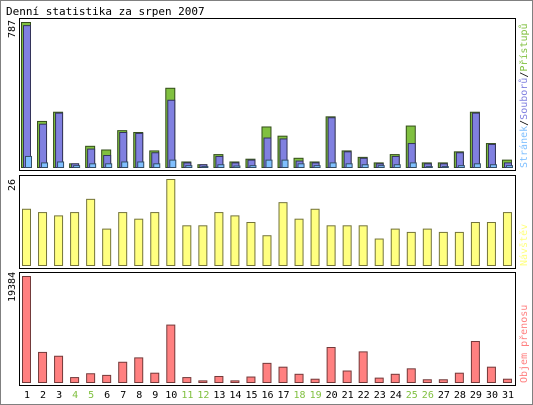 The height and width of the screenshot is (405, 533). Describe the element at coordinates (171, 395) in the screenshot. I see `x-tick-label: 10` at that location.